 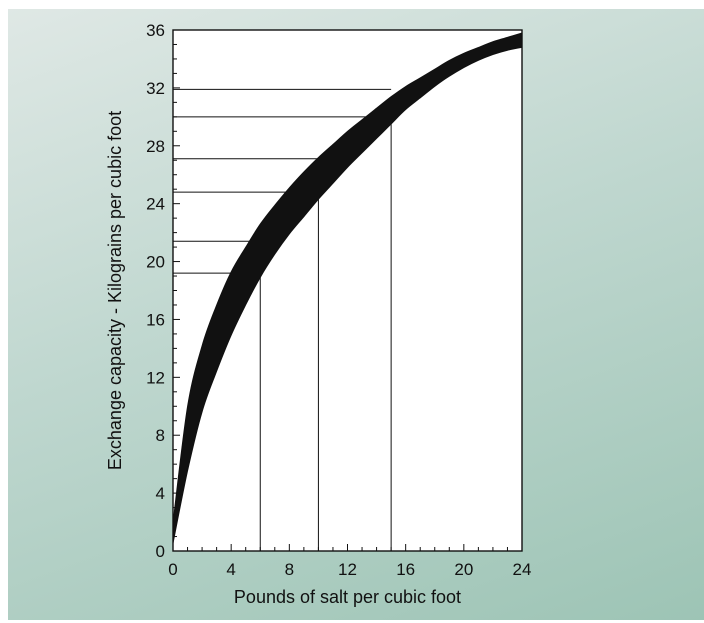 I want to click on y-tick-label: 28, so click(x=155, y=146).